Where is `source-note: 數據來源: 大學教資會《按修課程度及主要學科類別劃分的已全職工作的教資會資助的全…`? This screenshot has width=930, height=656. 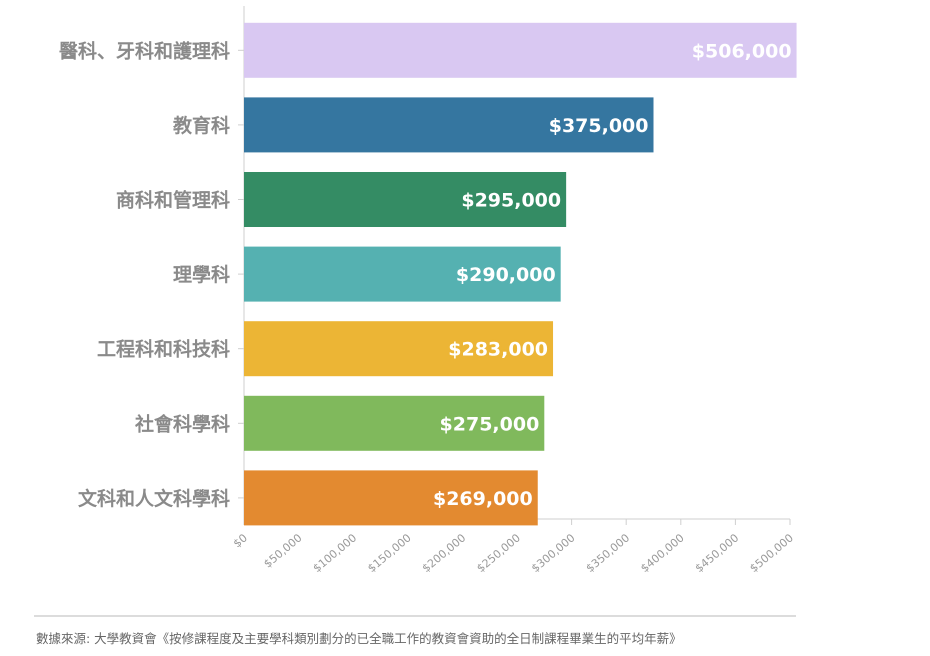
source-note: 數據來源: 大學教資會《按修課程度及主要學科類別劃分的已全職工作的教資會資助的全… is located at coordinates (359, 638).